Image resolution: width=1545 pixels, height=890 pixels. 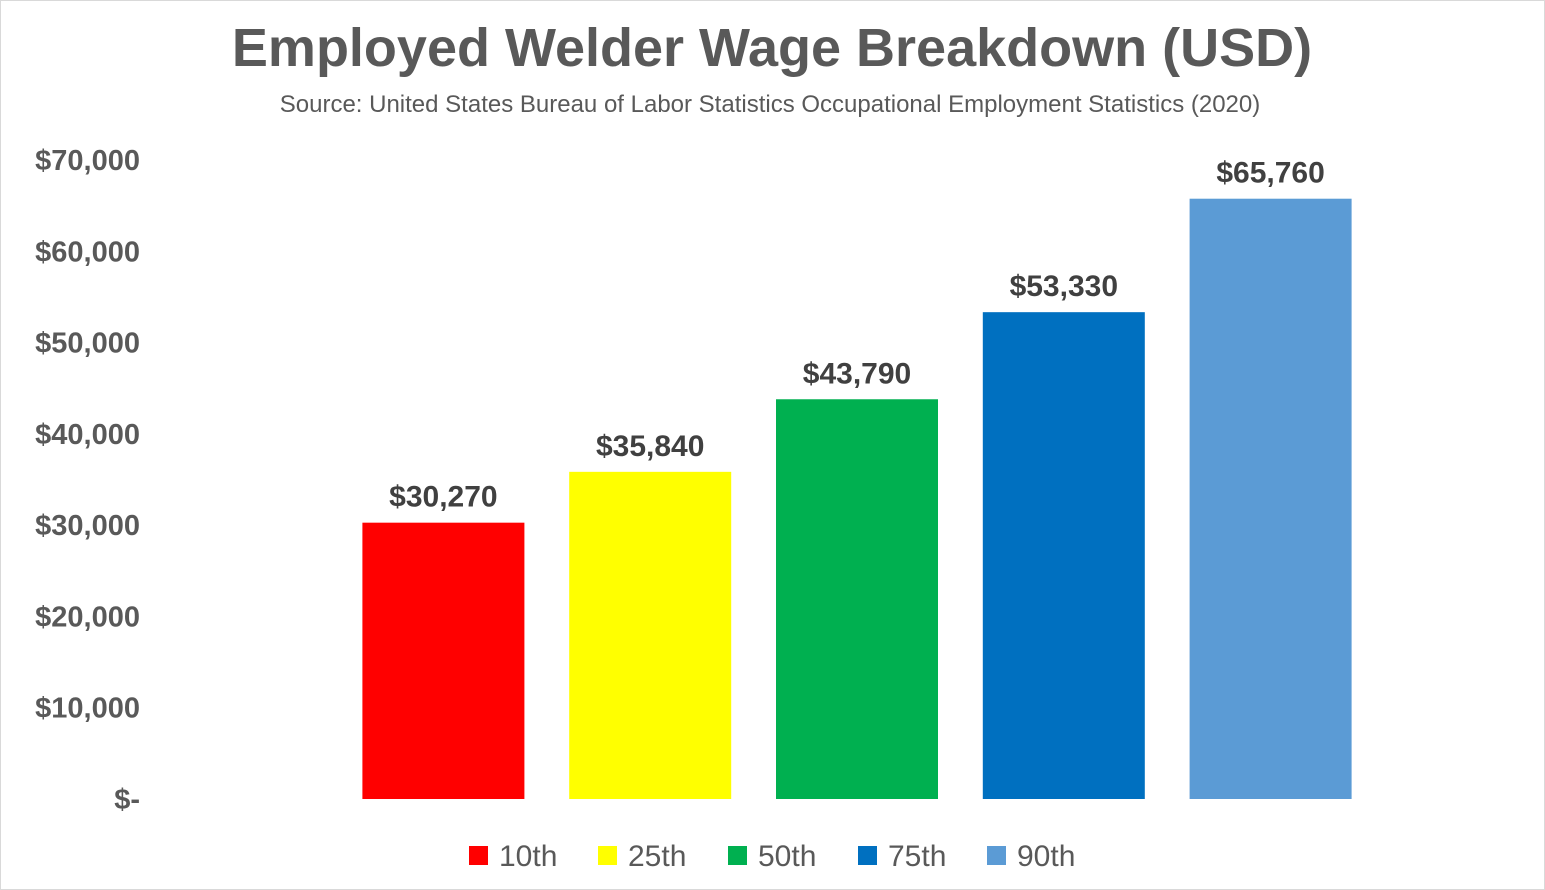 I want to click on bar-10th, so click(x=443, y=660).